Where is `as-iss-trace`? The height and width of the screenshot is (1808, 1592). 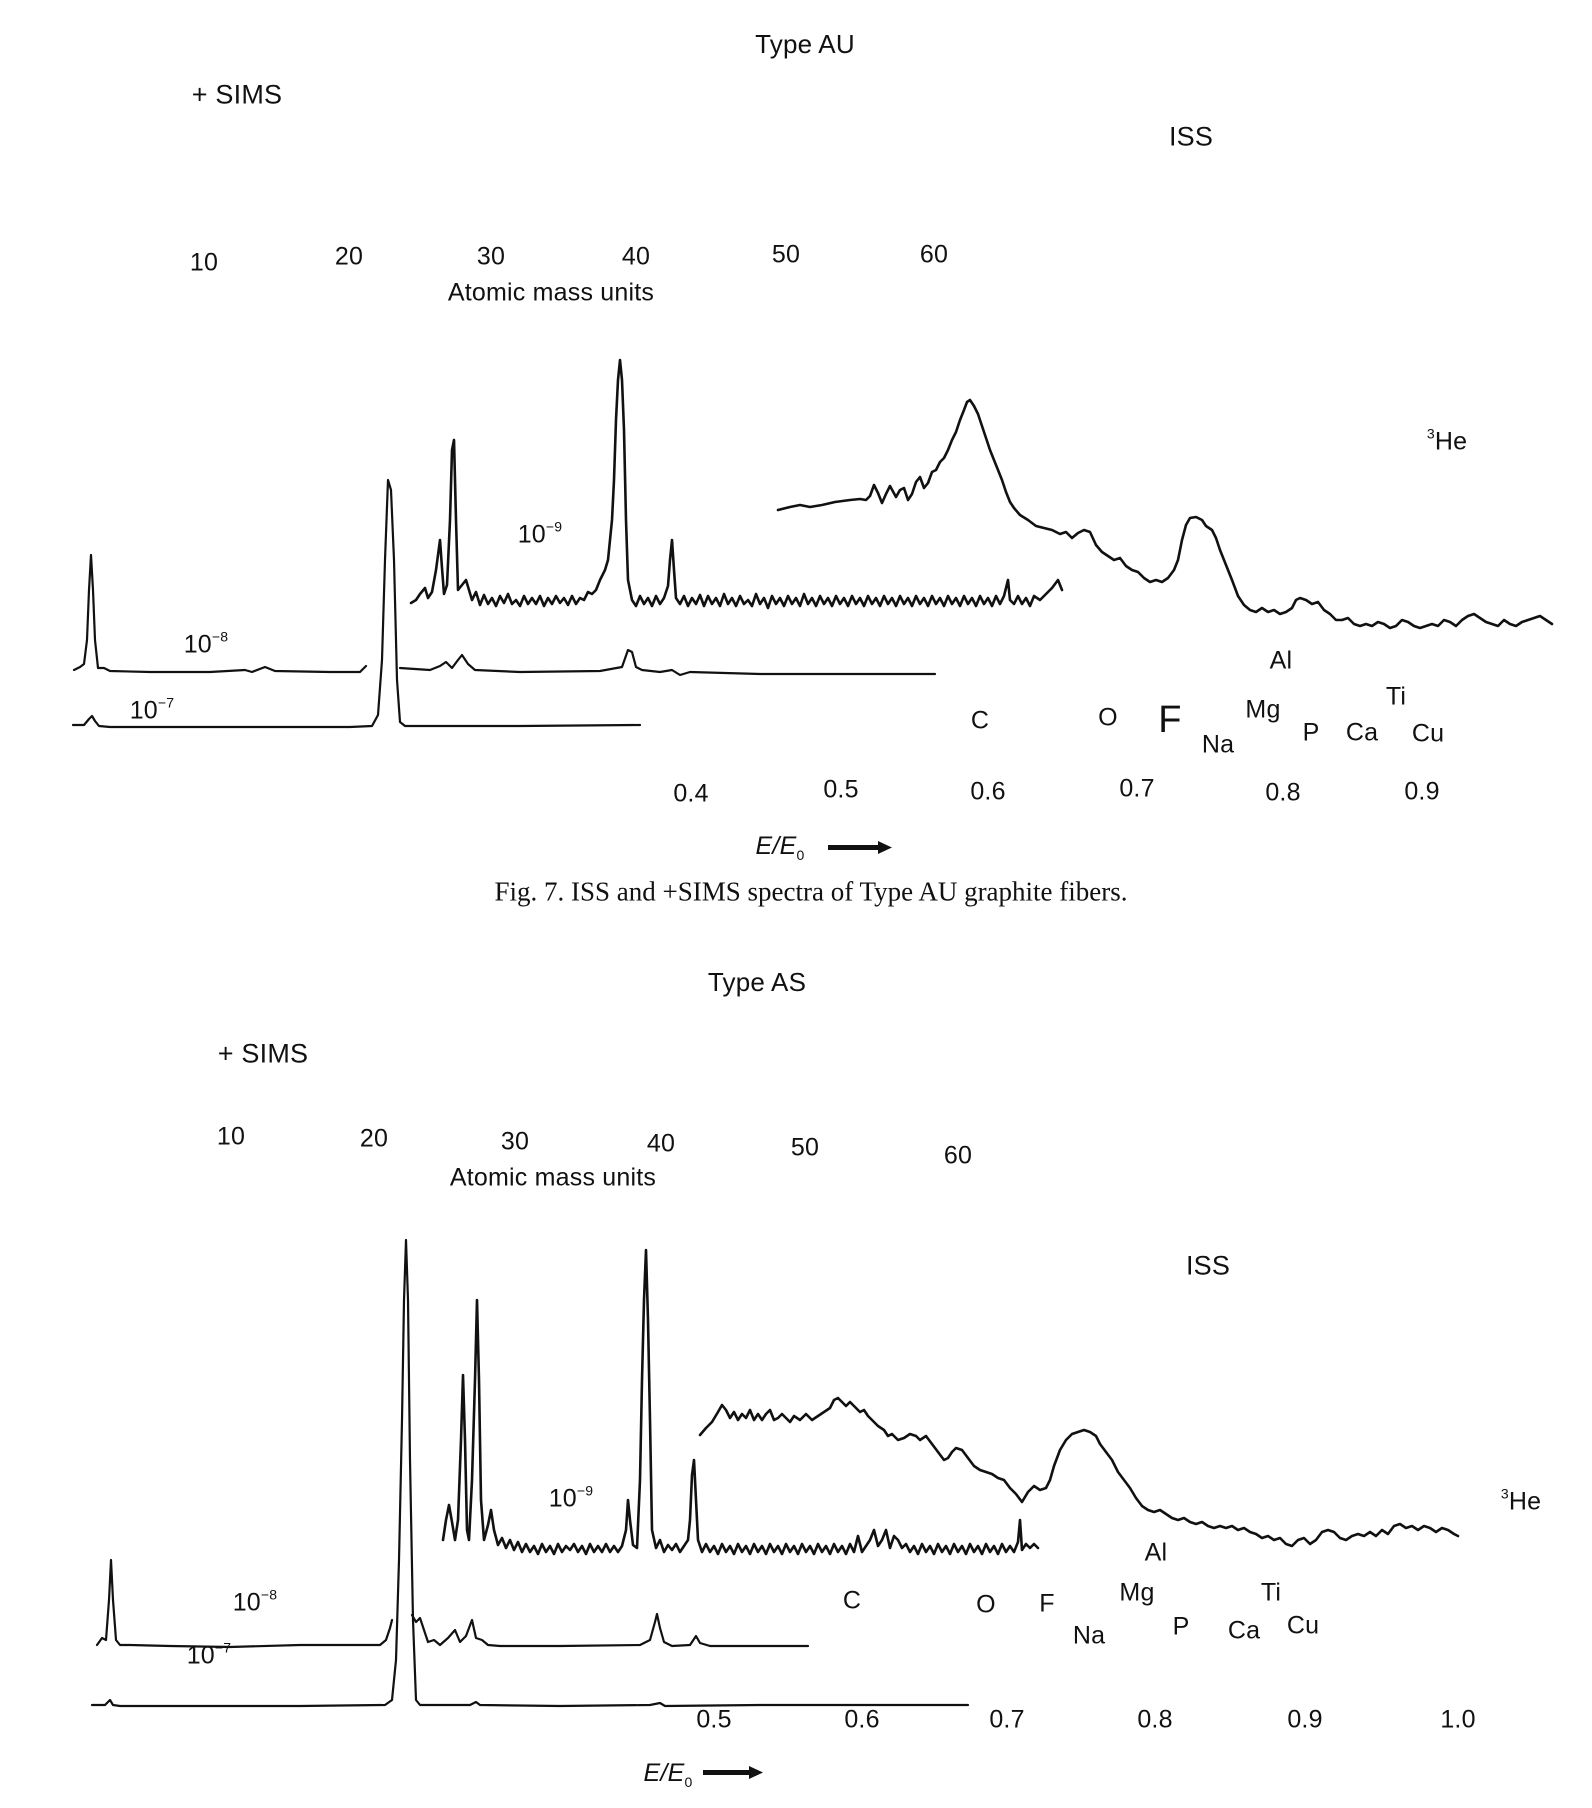 as-iss-trace is located at coordinates (1079, 1472).